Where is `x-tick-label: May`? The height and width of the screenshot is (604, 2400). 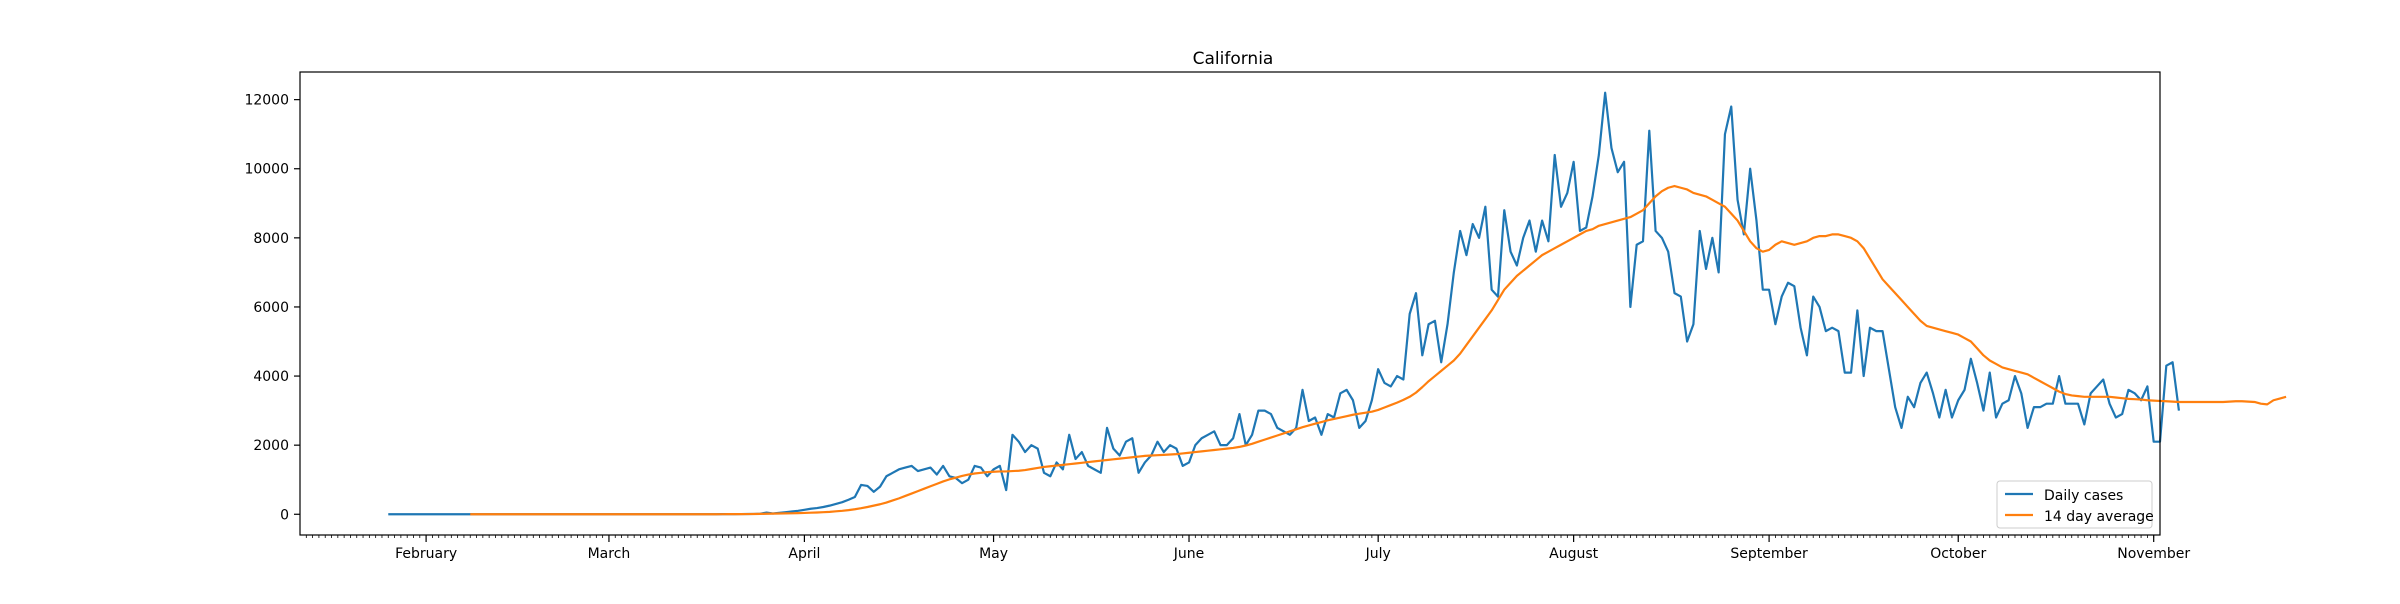
x-tick-label: May is located at coordinates (993, 554).